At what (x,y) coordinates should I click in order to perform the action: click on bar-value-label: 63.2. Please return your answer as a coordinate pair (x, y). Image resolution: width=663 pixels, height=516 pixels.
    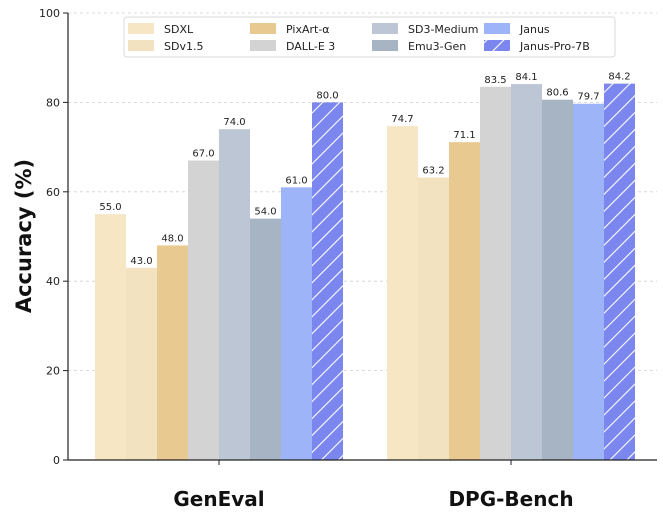
    Looking at the image, I should click on (433, 170).